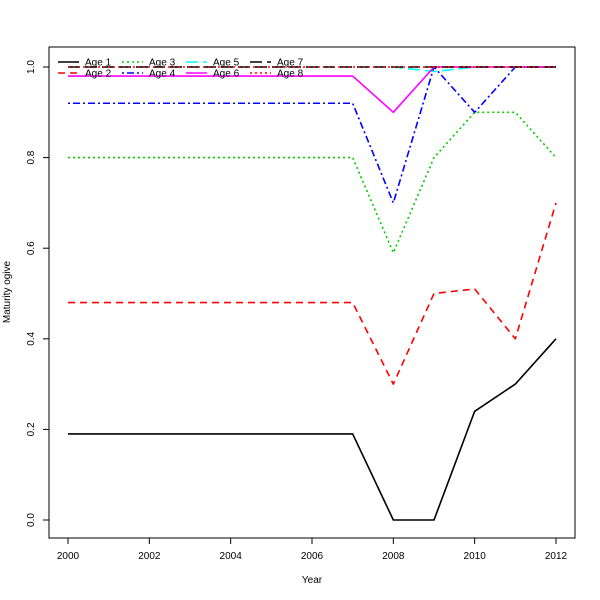 The image size is (600, 600). I want to click on y-tick-label: 1.0, so click(31, 67).